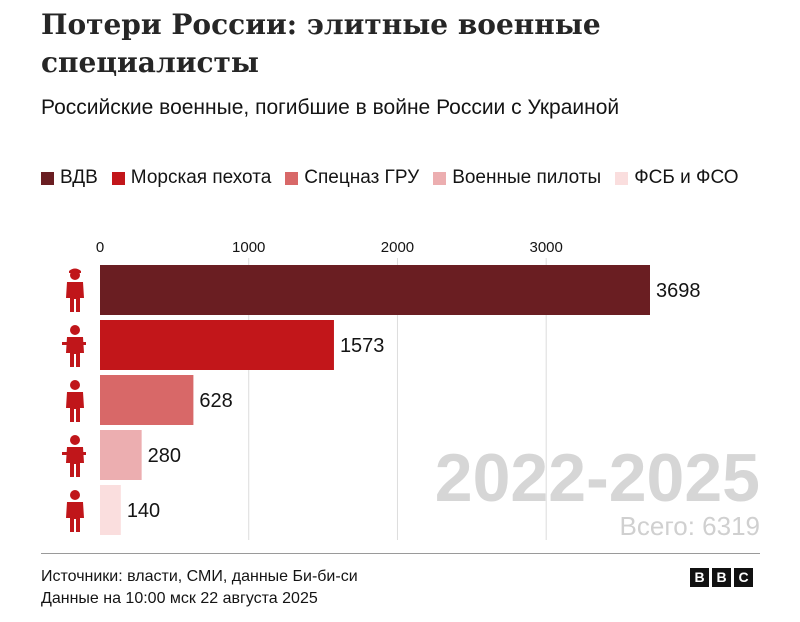 This screenshot has width=800, height=622. I want to click on sources-note: Источники: власти, СМИ, данные Би-би-си, so click(199, 576).